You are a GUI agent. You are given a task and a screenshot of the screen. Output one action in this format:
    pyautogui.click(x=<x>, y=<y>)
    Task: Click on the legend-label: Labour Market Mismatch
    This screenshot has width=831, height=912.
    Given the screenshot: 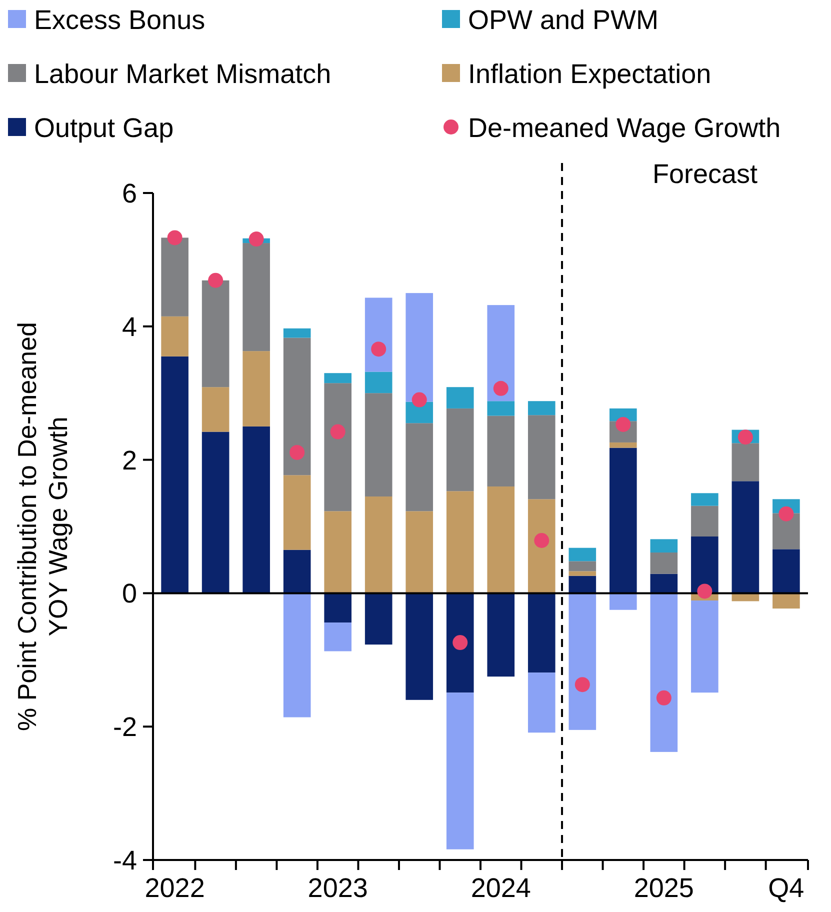 What is the action you would take?
    pyautogui.click(x=183, y=74)
    